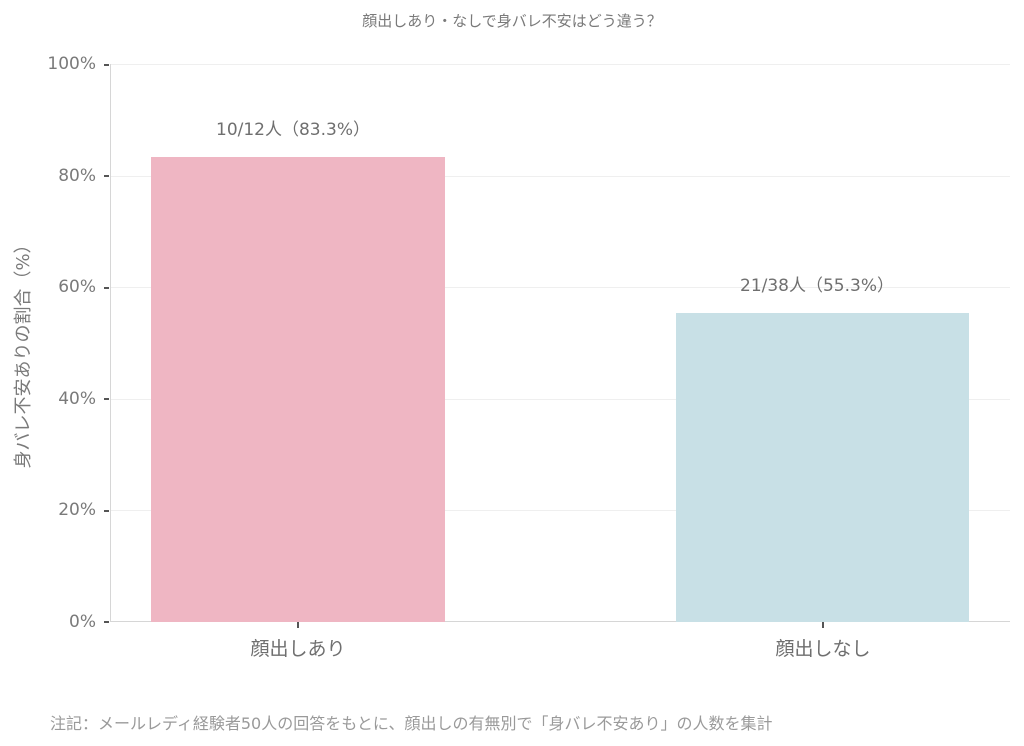 This screenshot has width=1024, height=746. What do you see at coordinates (77, 510) in the screenshot?
I see `y-tick-label-20: 20%` at bounding box center [77, 510].